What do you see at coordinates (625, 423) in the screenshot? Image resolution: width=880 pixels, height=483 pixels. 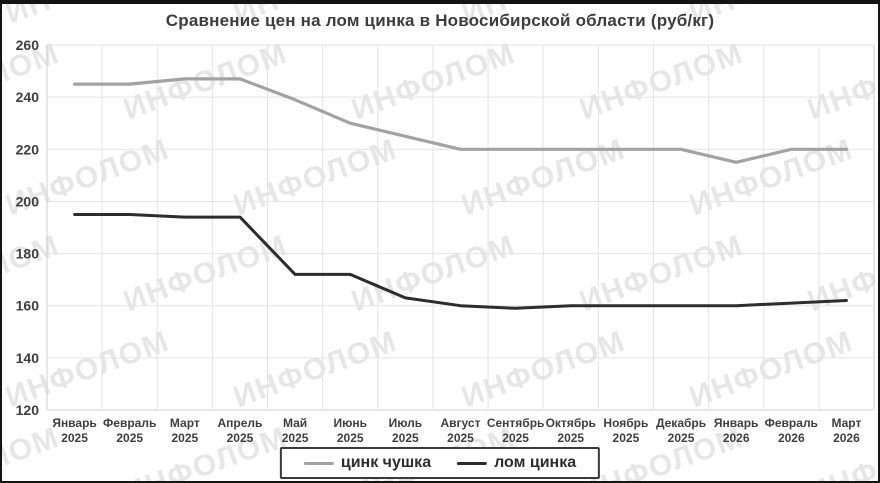 I see `x-tick-month-label: Ноябрь` at bounding box center [625, 423].